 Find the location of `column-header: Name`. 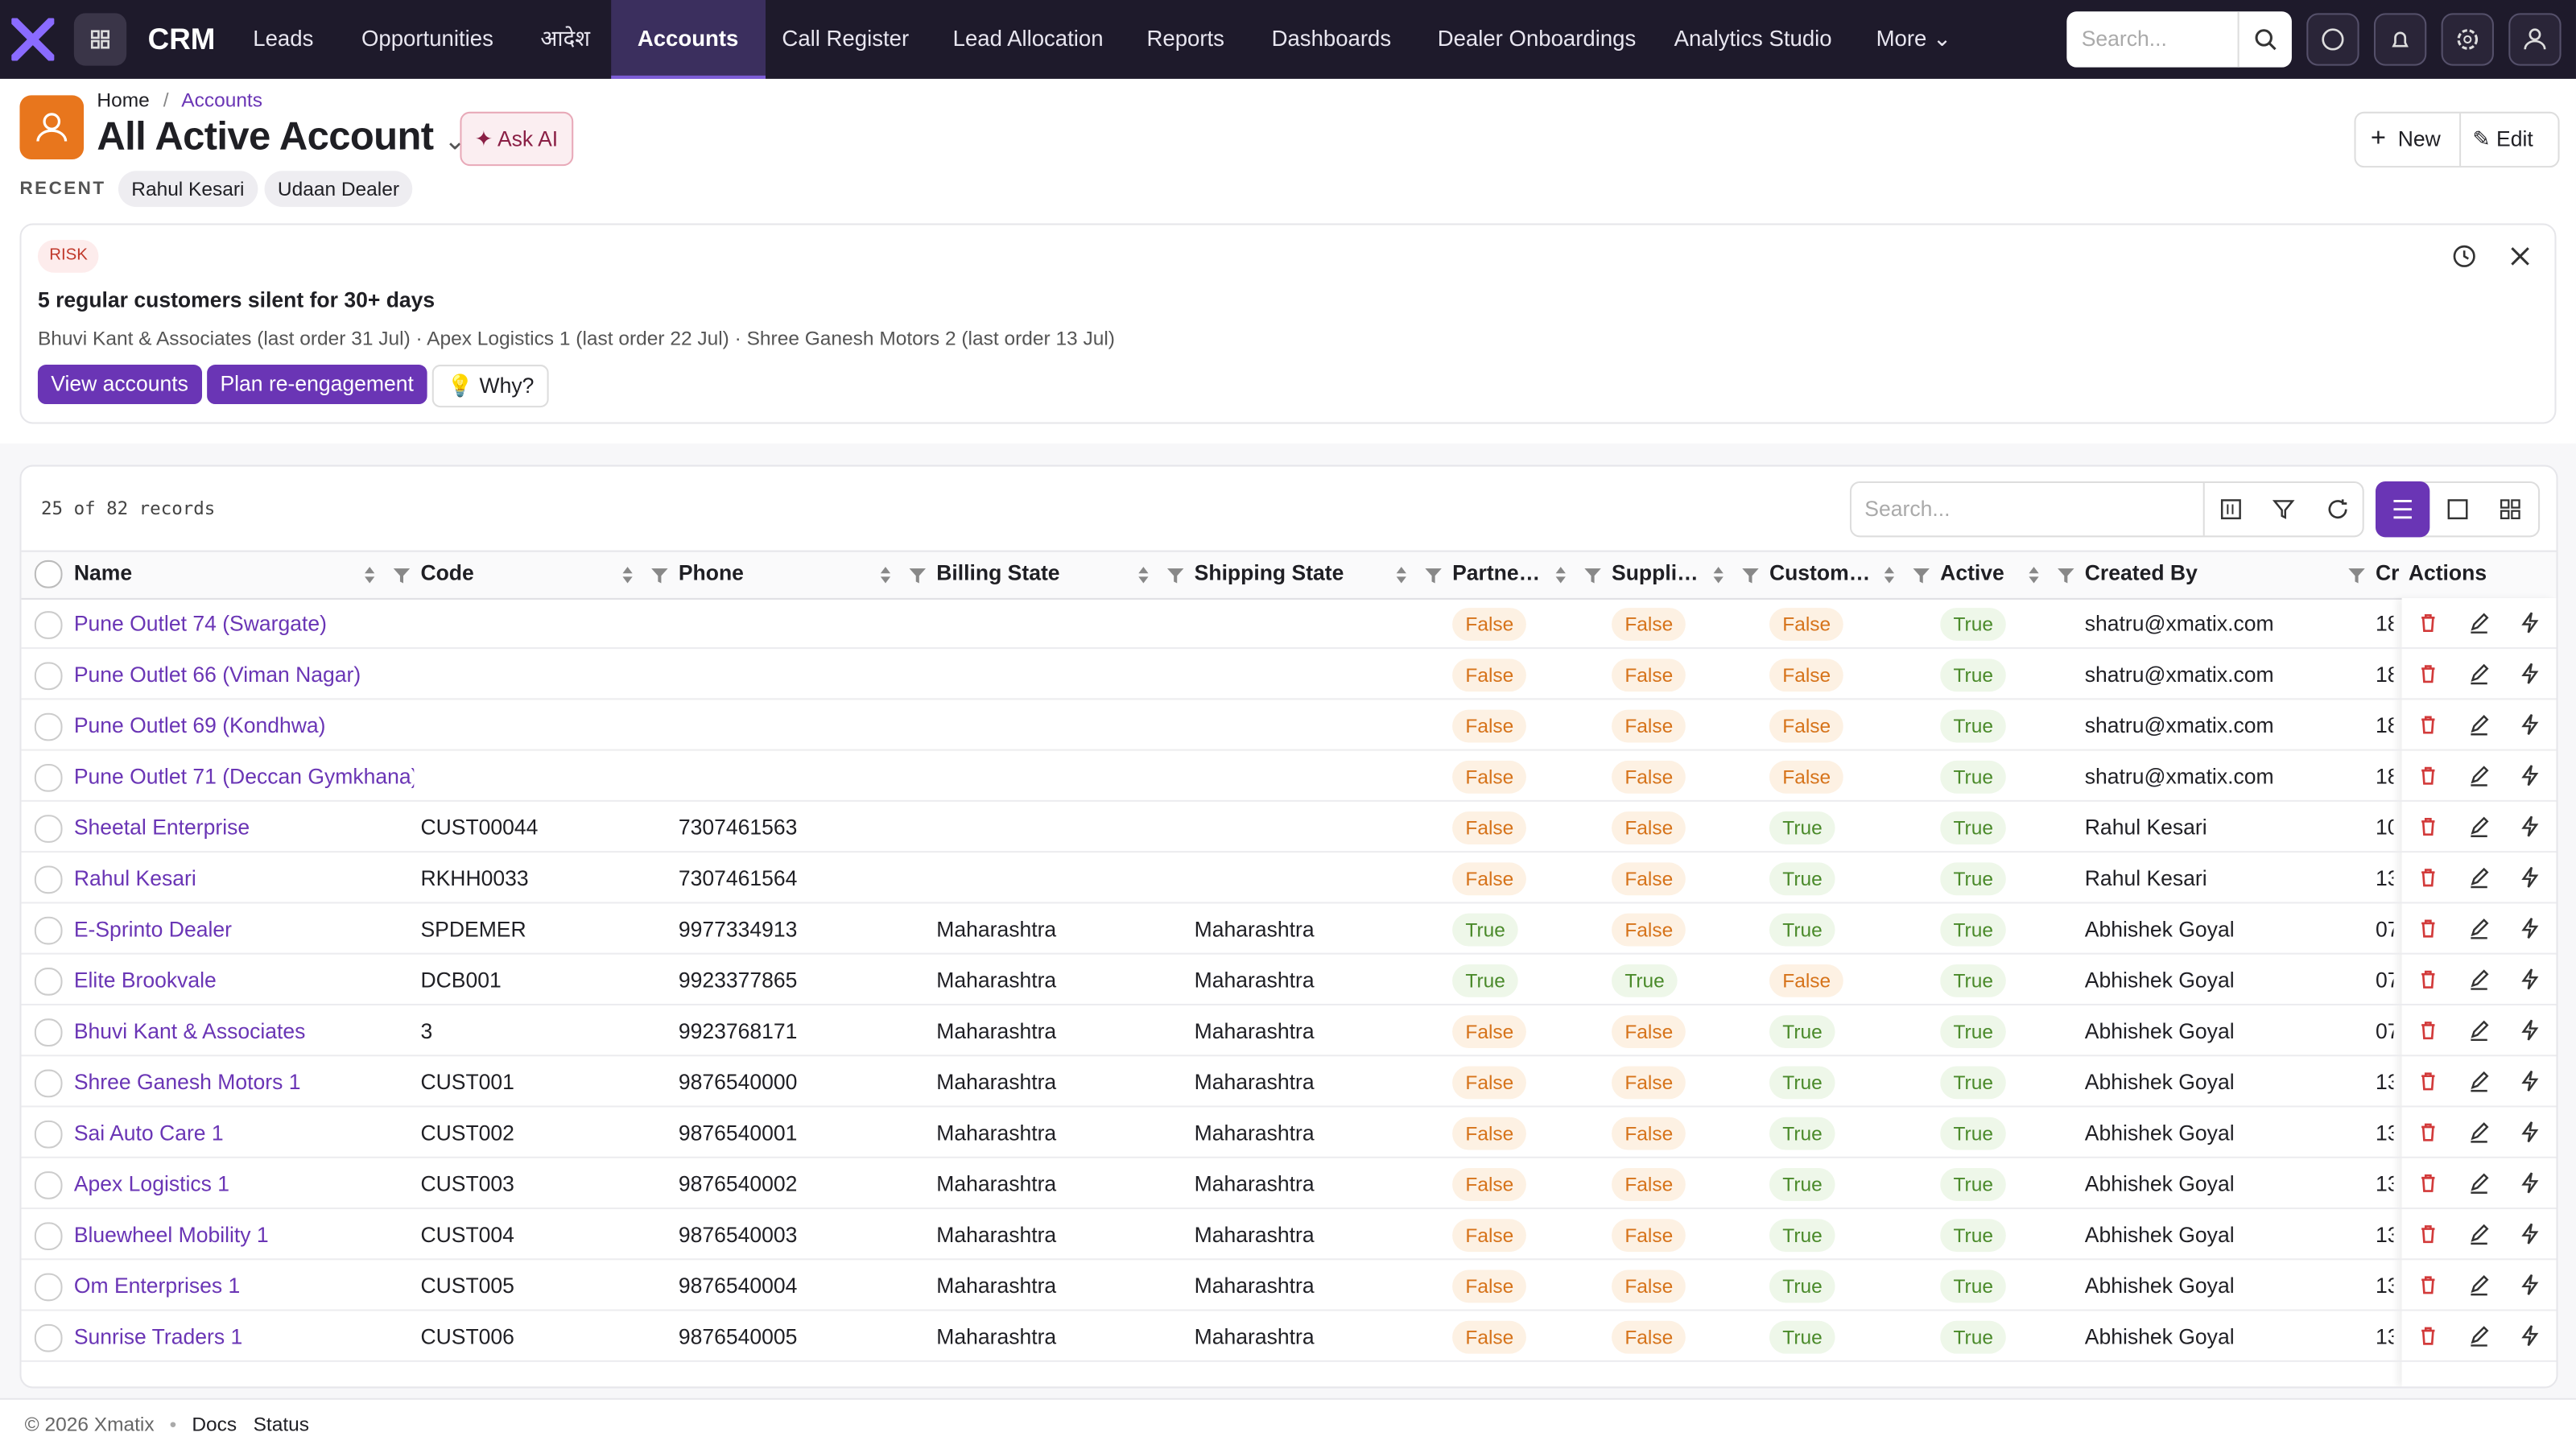

column-header: Name is located at coordinates (103, 572).